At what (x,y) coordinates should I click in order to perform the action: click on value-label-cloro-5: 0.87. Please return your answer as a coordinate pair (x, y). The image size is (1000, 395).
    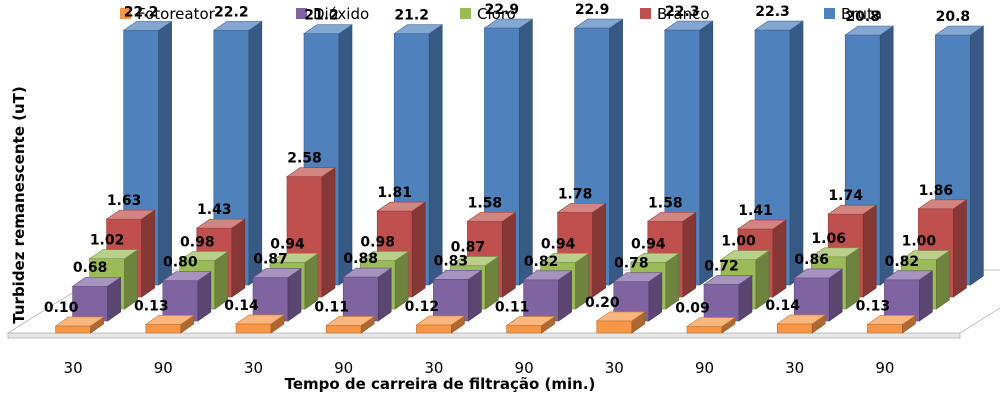
    Looking at the image, I should click on (468, 248).